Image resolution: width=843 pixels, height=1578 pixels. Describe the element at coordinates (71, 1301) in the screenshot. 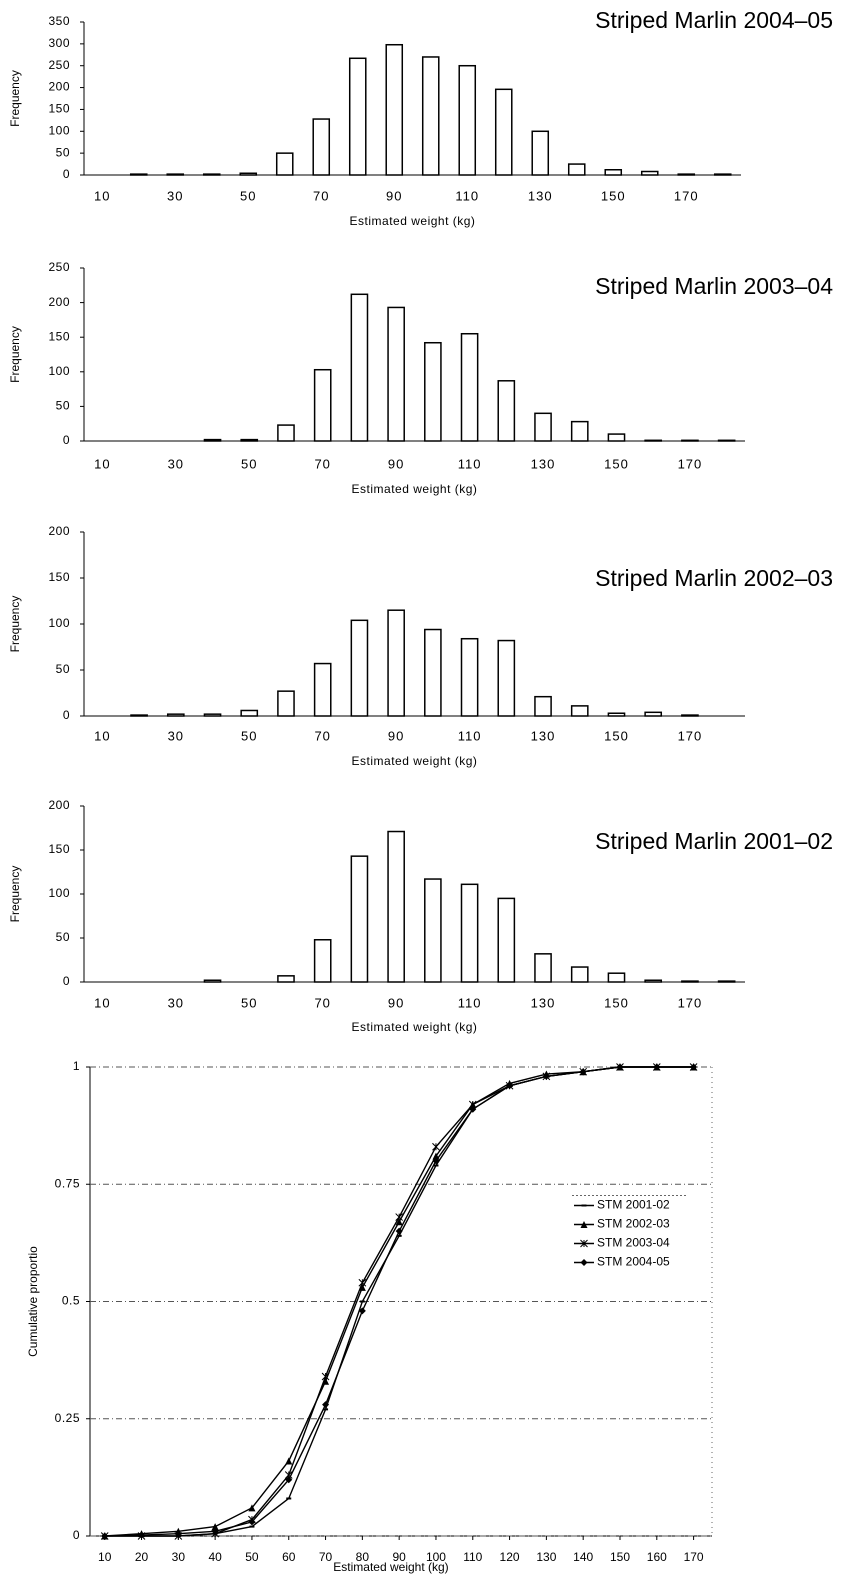

I see `y-tick-label: 0.5` at that location.